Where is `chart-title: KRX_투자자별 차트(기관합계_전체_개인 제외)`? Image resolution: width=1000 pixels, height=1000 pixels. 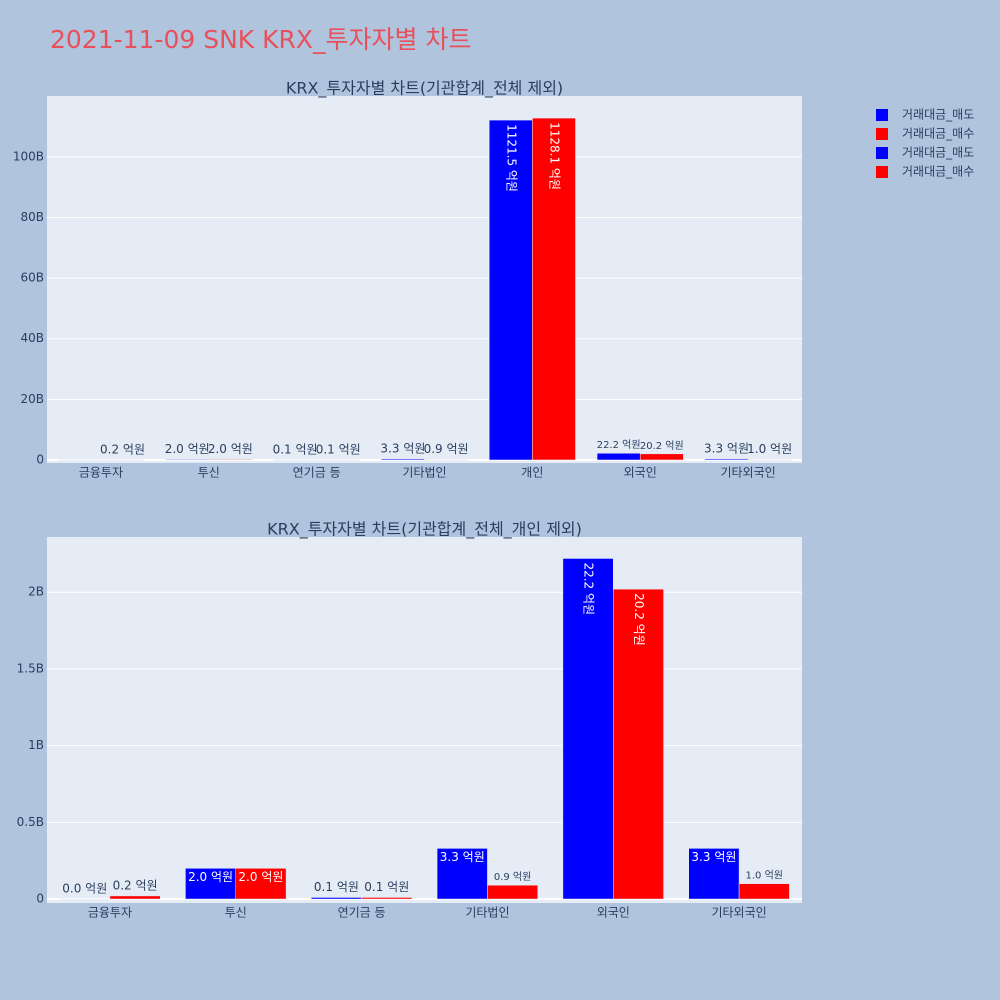 chart-title: KRX_투자자별 차트(기관합계_전체_개인 제외) is located at coordinates (424, 530).